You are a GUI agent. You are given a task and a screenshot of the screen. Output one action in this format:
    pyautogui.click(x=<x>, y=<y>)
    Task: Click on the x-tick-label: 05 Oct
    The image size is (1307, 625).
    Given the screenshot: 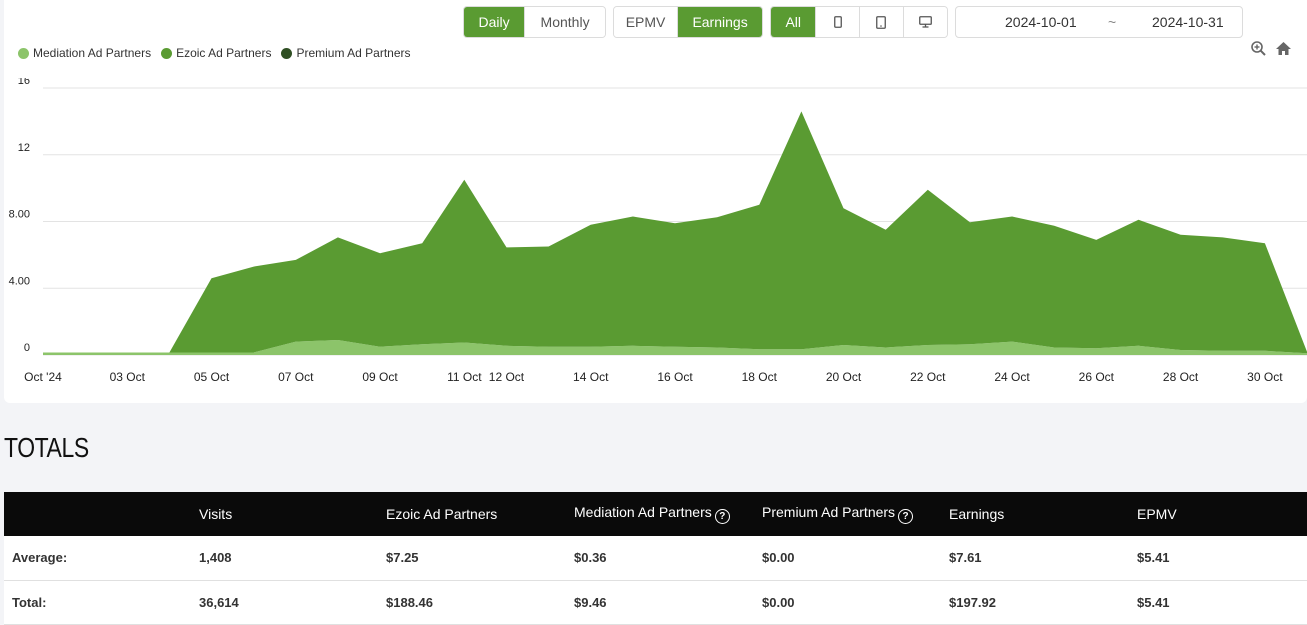 What is the action you would take?
    pyautogui.click(x=212, y=377)
    